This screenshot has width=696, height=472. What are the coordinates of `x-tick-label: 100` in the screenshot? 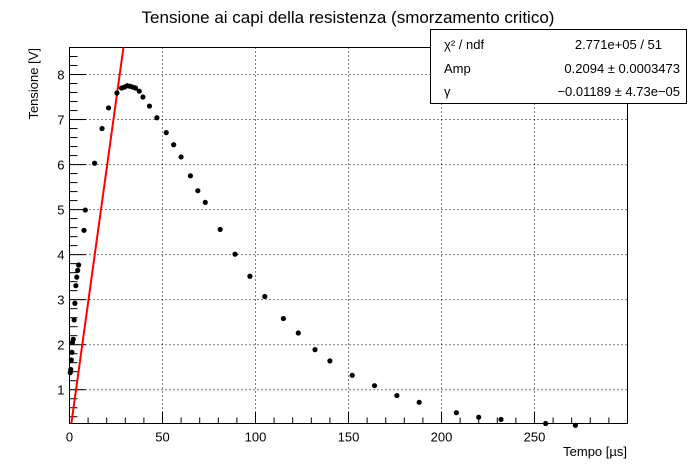 It's located at (256, 437).